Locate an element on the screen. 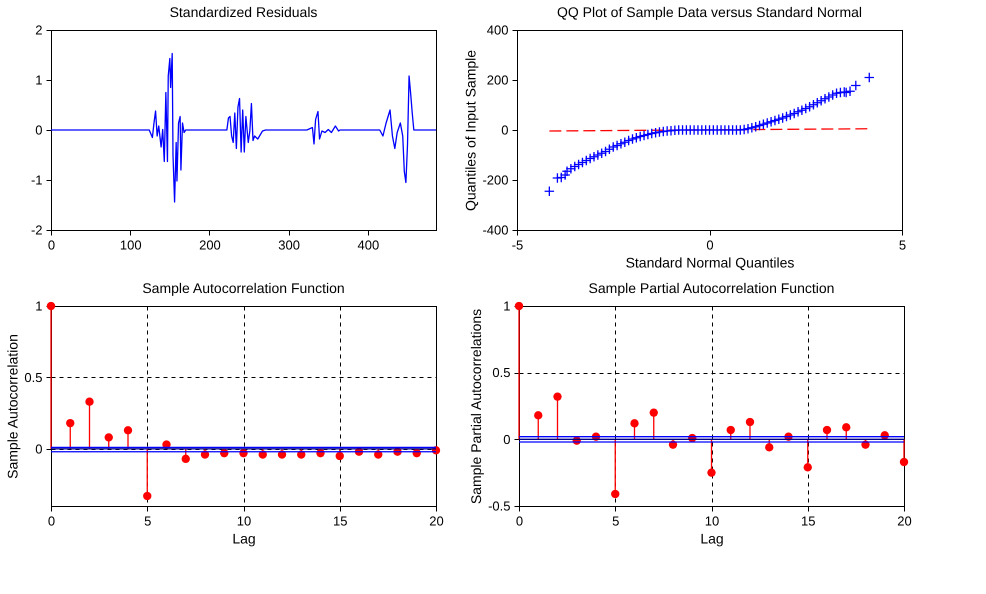 The height and width of the screenshot is (594, 986). y-axis-title: Sample Partial Autocorrelations is located at coordinates (476, 406).